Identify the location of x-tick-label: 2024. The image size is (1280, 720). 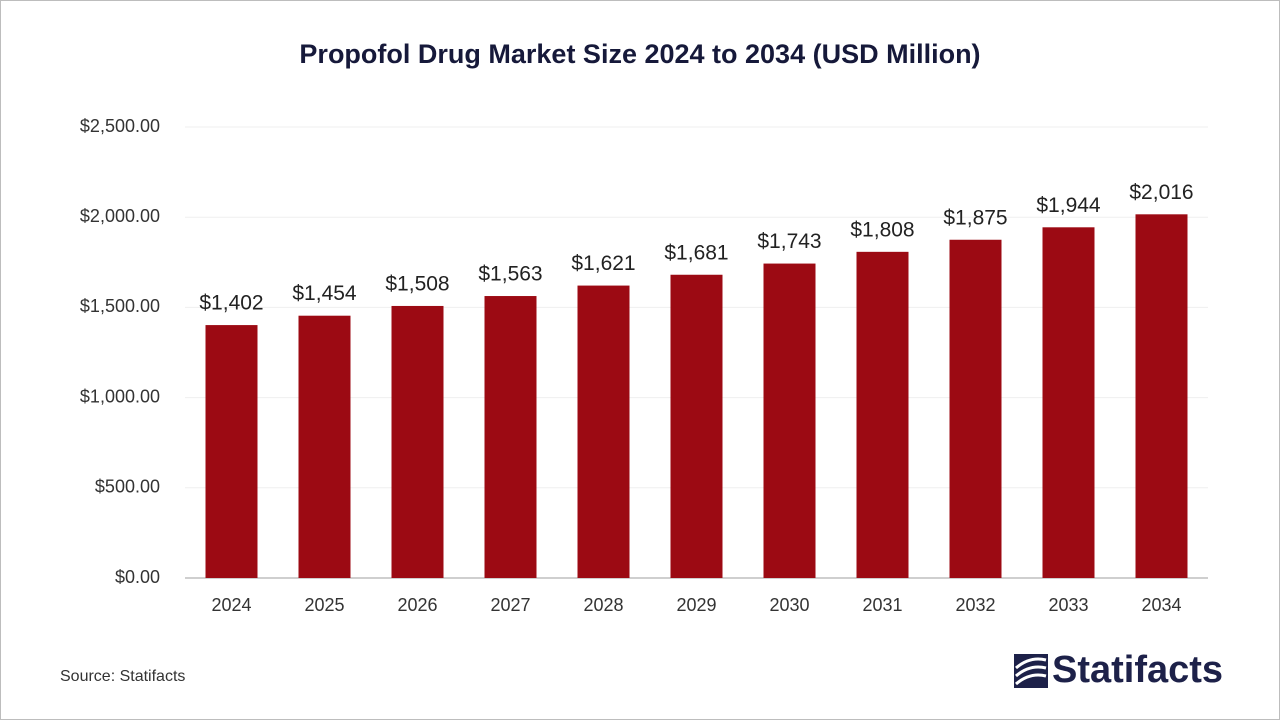
(231, 605).